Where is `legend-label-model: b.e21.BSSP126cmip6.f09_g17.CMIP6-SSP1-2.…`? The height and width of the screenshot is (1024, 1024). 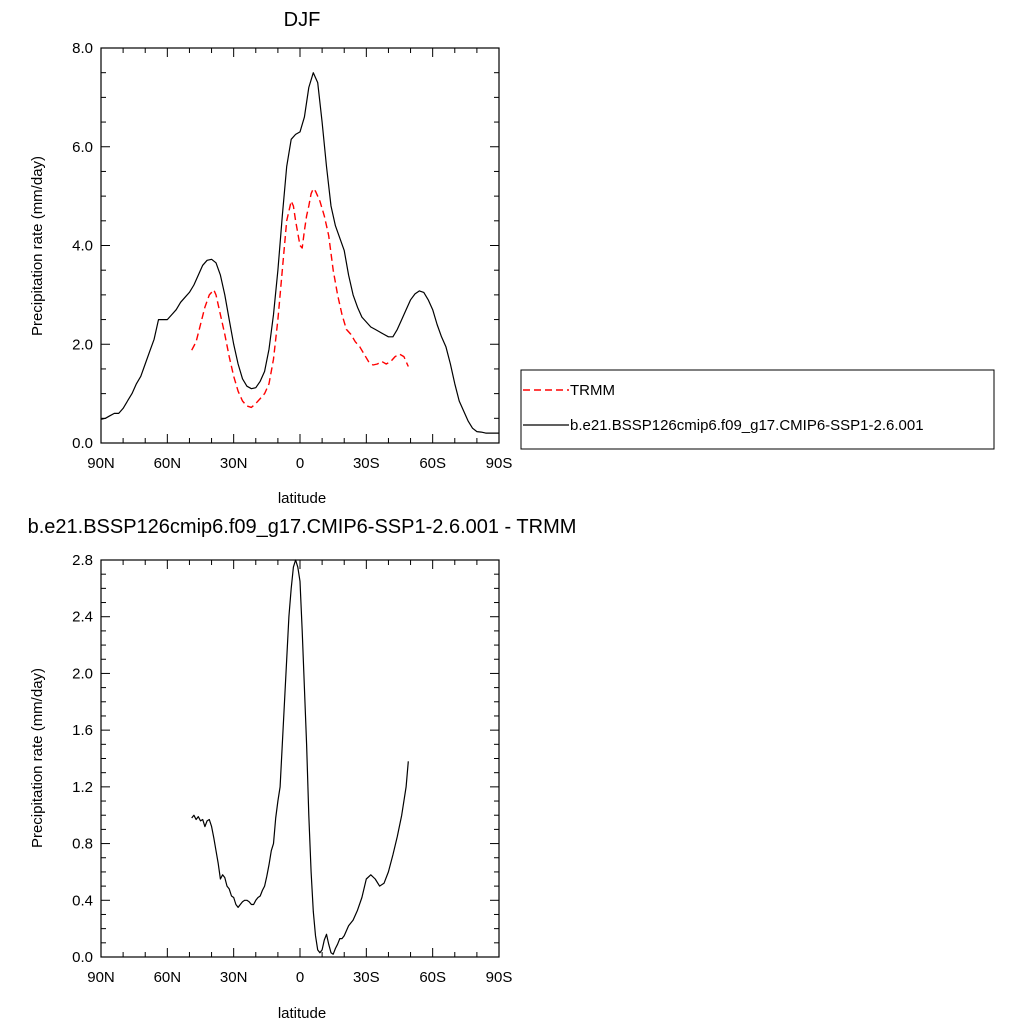 legend-label-model: b.e21.BSSP126cmip6.f09_g17.CMIP6-SSP1-2.… is located at coordinates (747, 425).